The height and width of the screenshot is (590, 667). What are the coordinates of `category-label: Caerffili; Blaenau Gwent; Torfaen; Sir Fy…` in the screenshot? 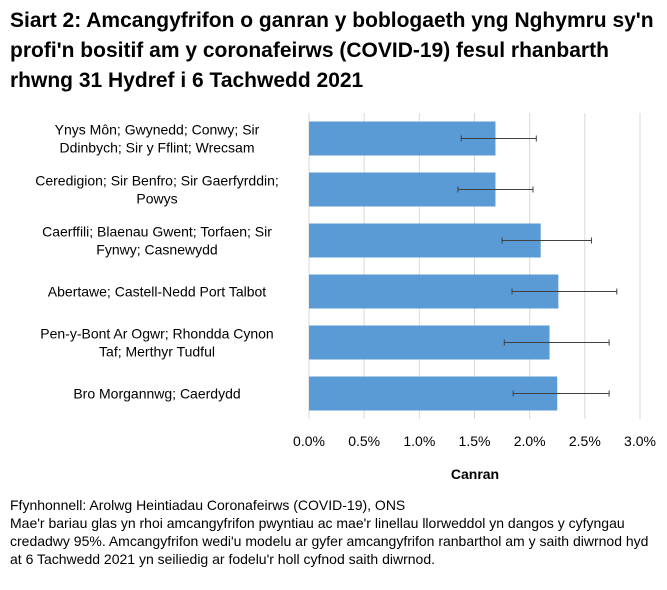 It's located at (157, 241).